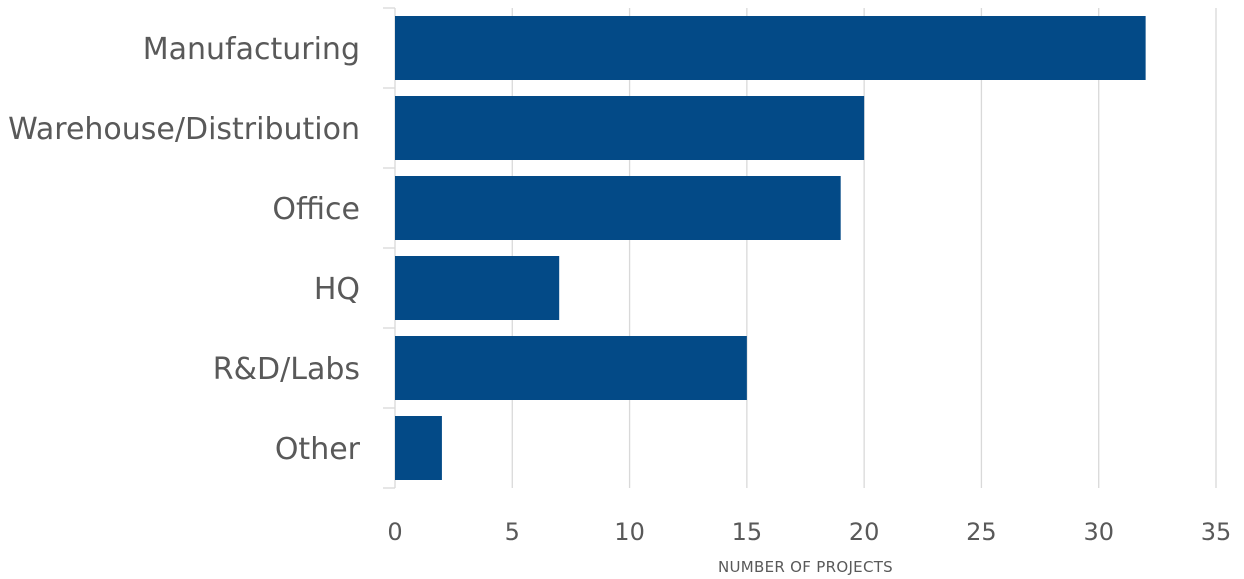 This screenshot has width=1244, height=579. What do you see at coordinates (1098, 532) in the screenshot?
I see `x-tick-label: 30` at bounding box center [1098, 532].